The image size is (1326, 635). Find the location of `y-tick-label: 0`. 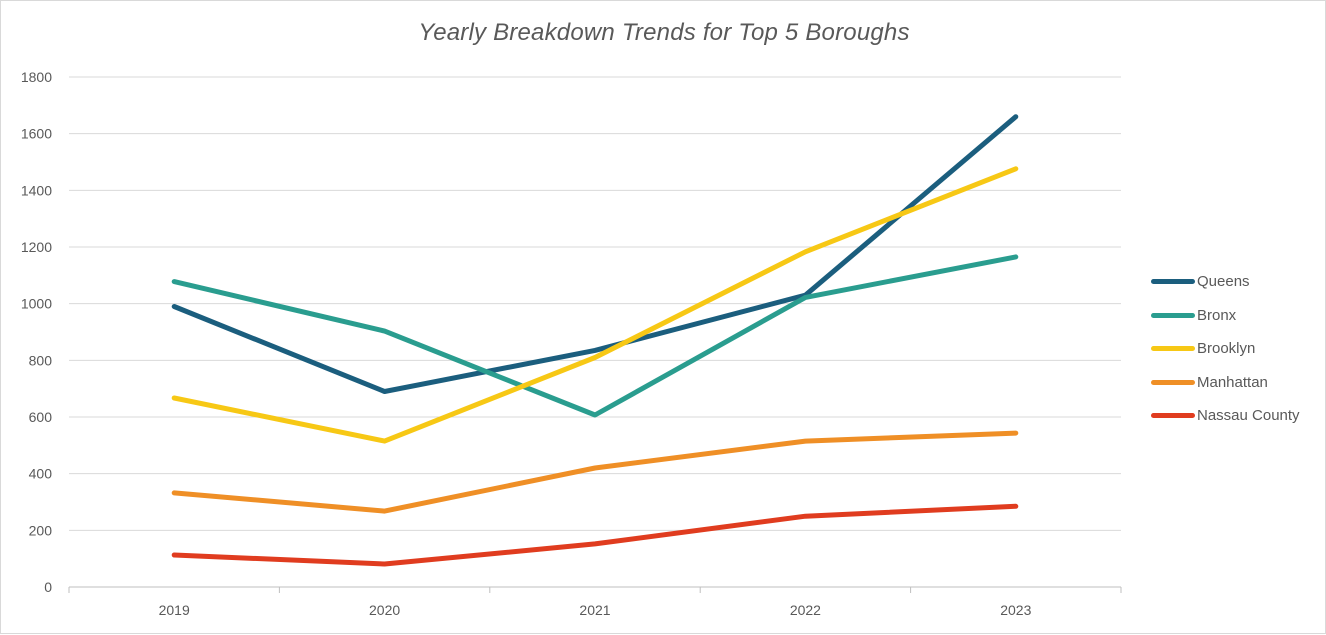

y-tick-label: 0 is located at coordinates (48, 587).